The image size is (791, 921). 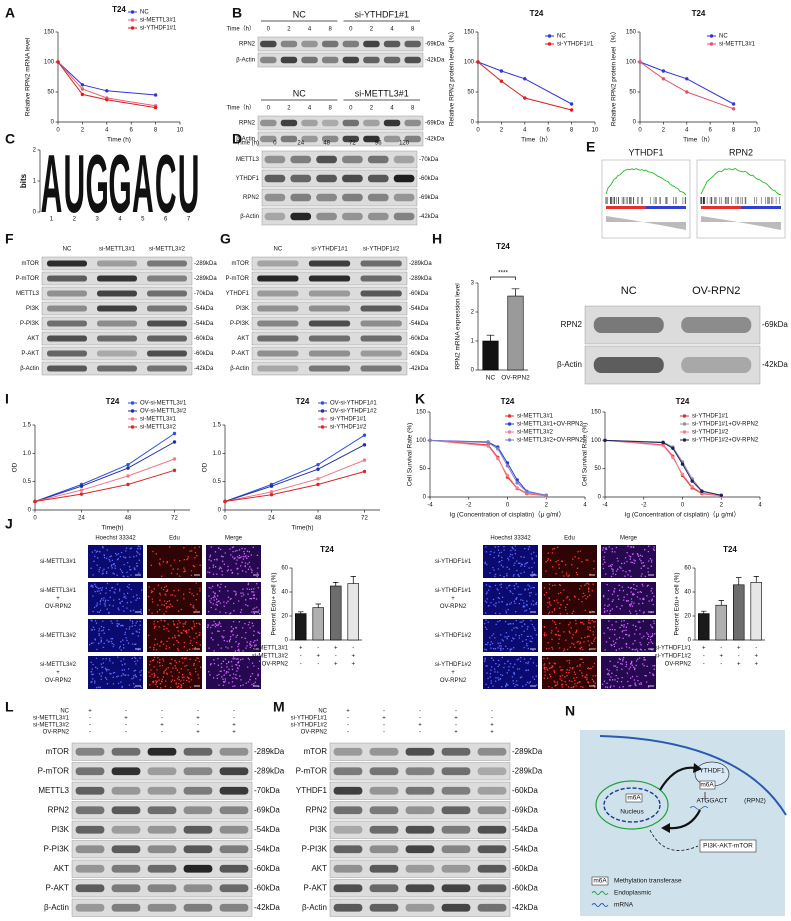 What do you see at coordinates (372, 30) in the screenshot?
I see `lane-label: 2` at bounding box center [372, 30].